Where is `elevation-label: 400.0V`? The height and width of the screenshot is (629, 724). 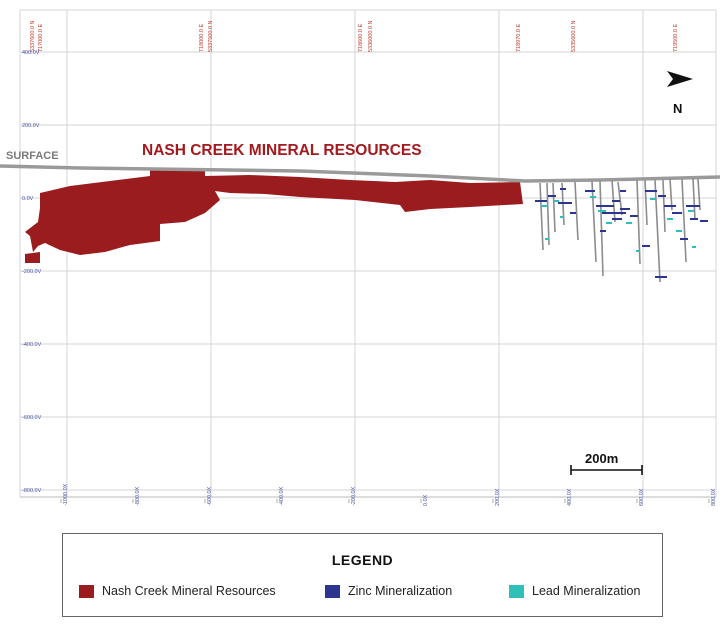 elevation-label: 400.0V is located at coordinates (31, 53).